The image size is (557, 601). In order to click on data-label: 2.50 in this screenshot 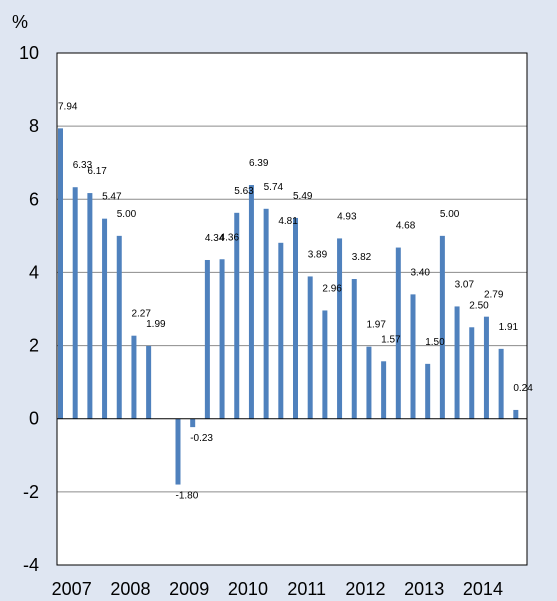, I will do `click(479, 305)`.